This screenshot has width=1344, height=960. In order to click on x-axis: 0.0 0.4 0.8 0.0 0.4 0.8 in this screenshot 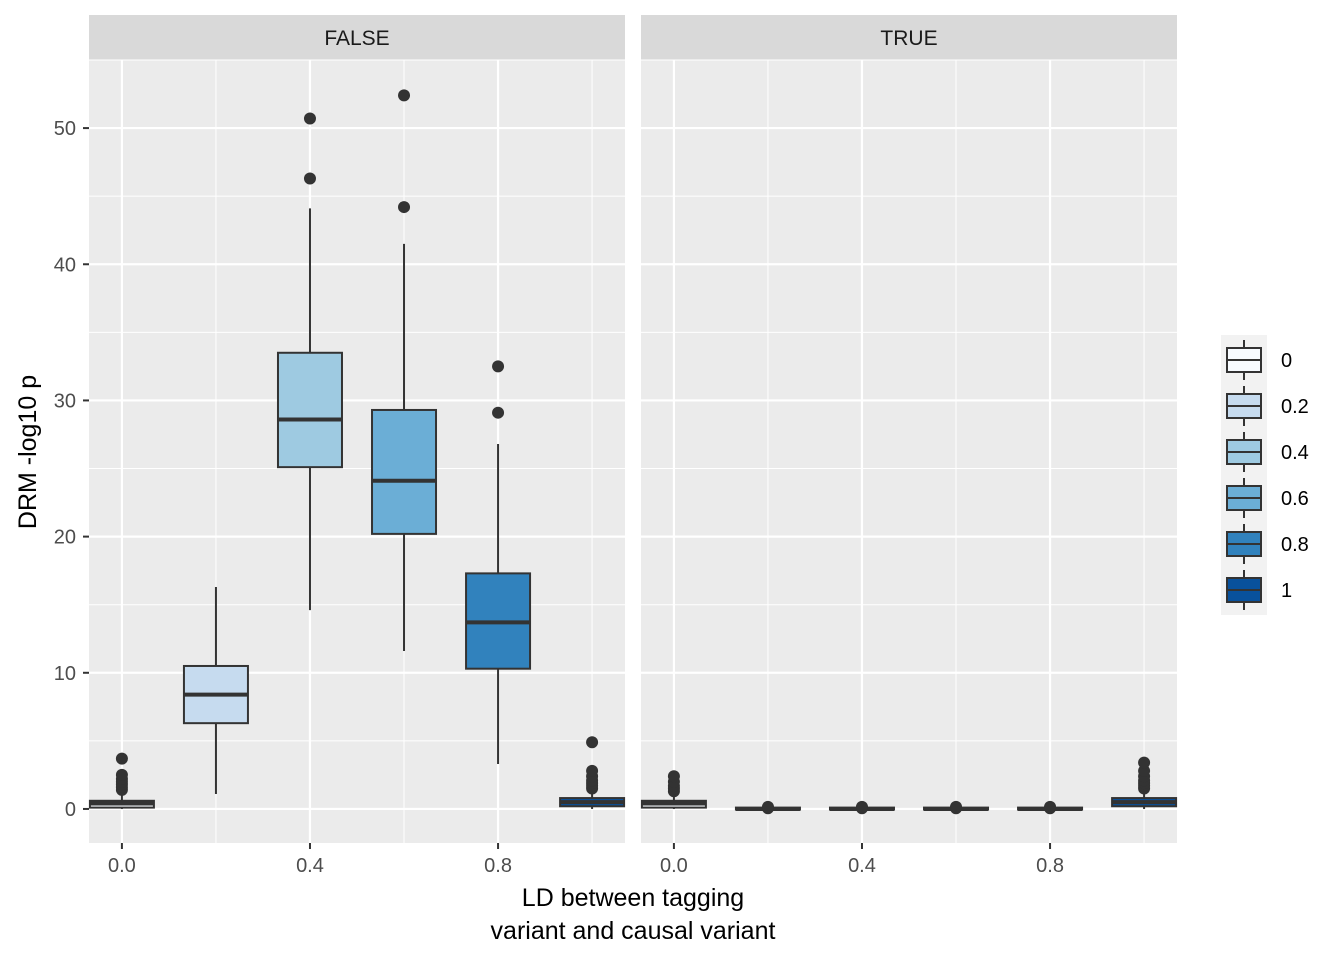, I will do `click(586, 860)`.